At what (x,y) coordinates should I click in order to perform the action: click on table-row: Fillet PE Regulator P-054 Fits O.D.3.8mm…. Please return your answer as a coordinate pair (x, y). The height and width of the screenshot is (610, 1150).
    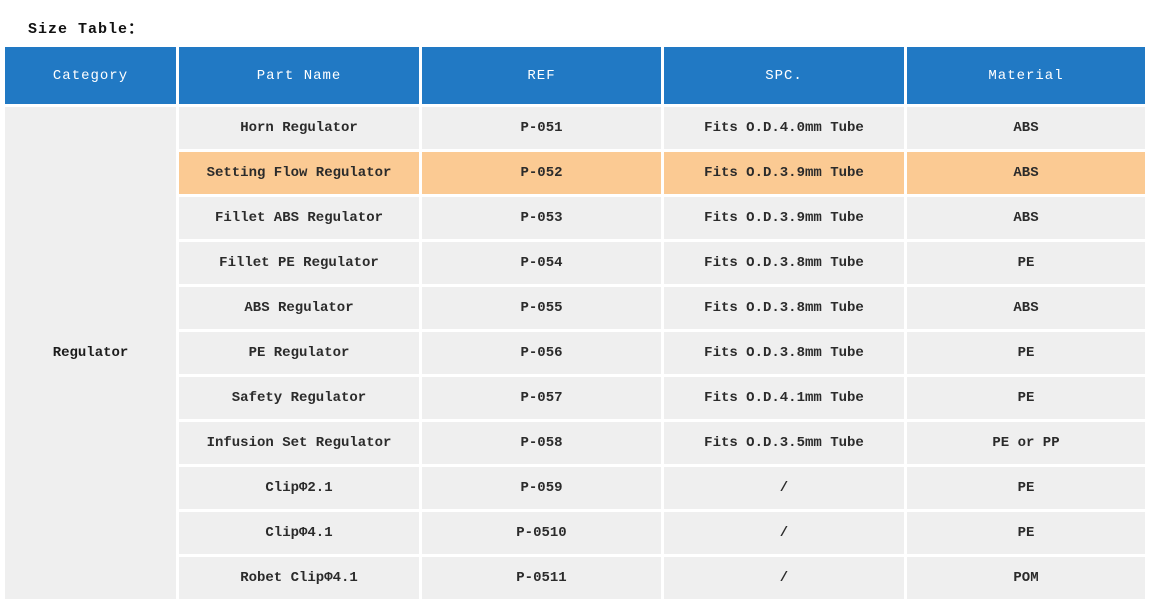
    Looking at the image, I should click on (662, 263).